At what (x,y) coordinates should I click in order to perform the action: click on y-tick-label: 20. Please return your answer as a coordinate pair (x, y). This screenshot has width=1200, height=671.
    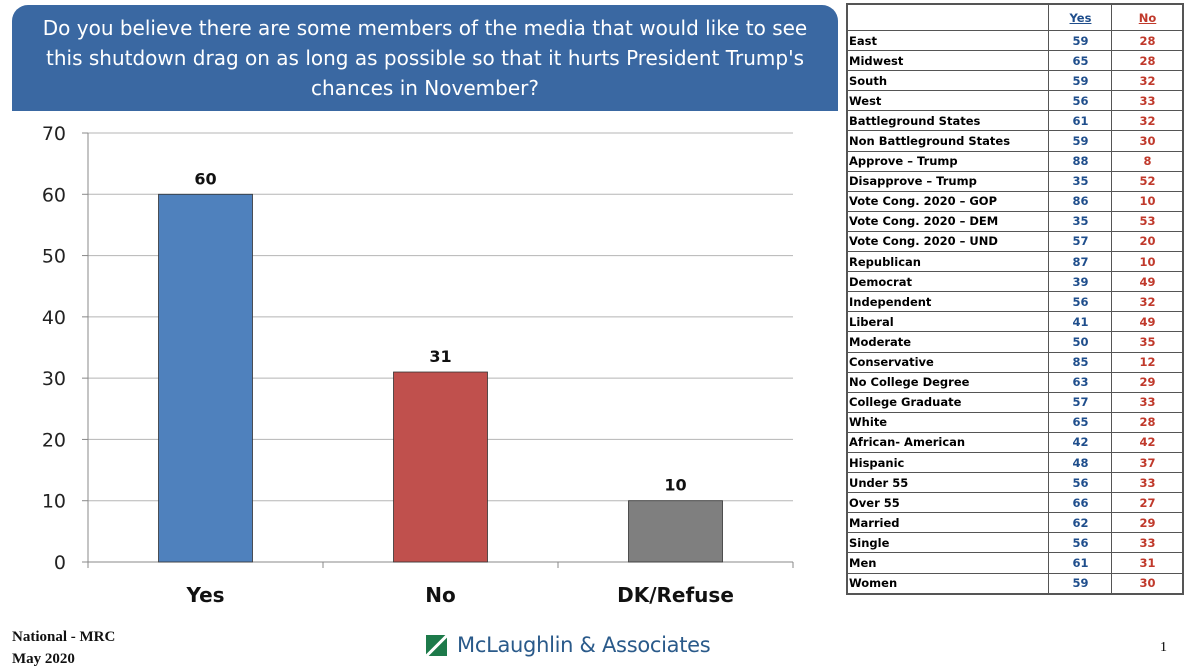
    Looking at the image, I should click on (54, 440).